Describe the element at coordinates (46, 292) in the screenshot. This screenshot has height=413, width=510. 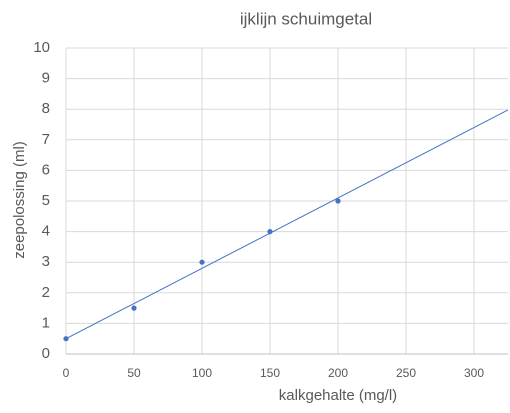
I see `y-tick-label: 2` at that location.